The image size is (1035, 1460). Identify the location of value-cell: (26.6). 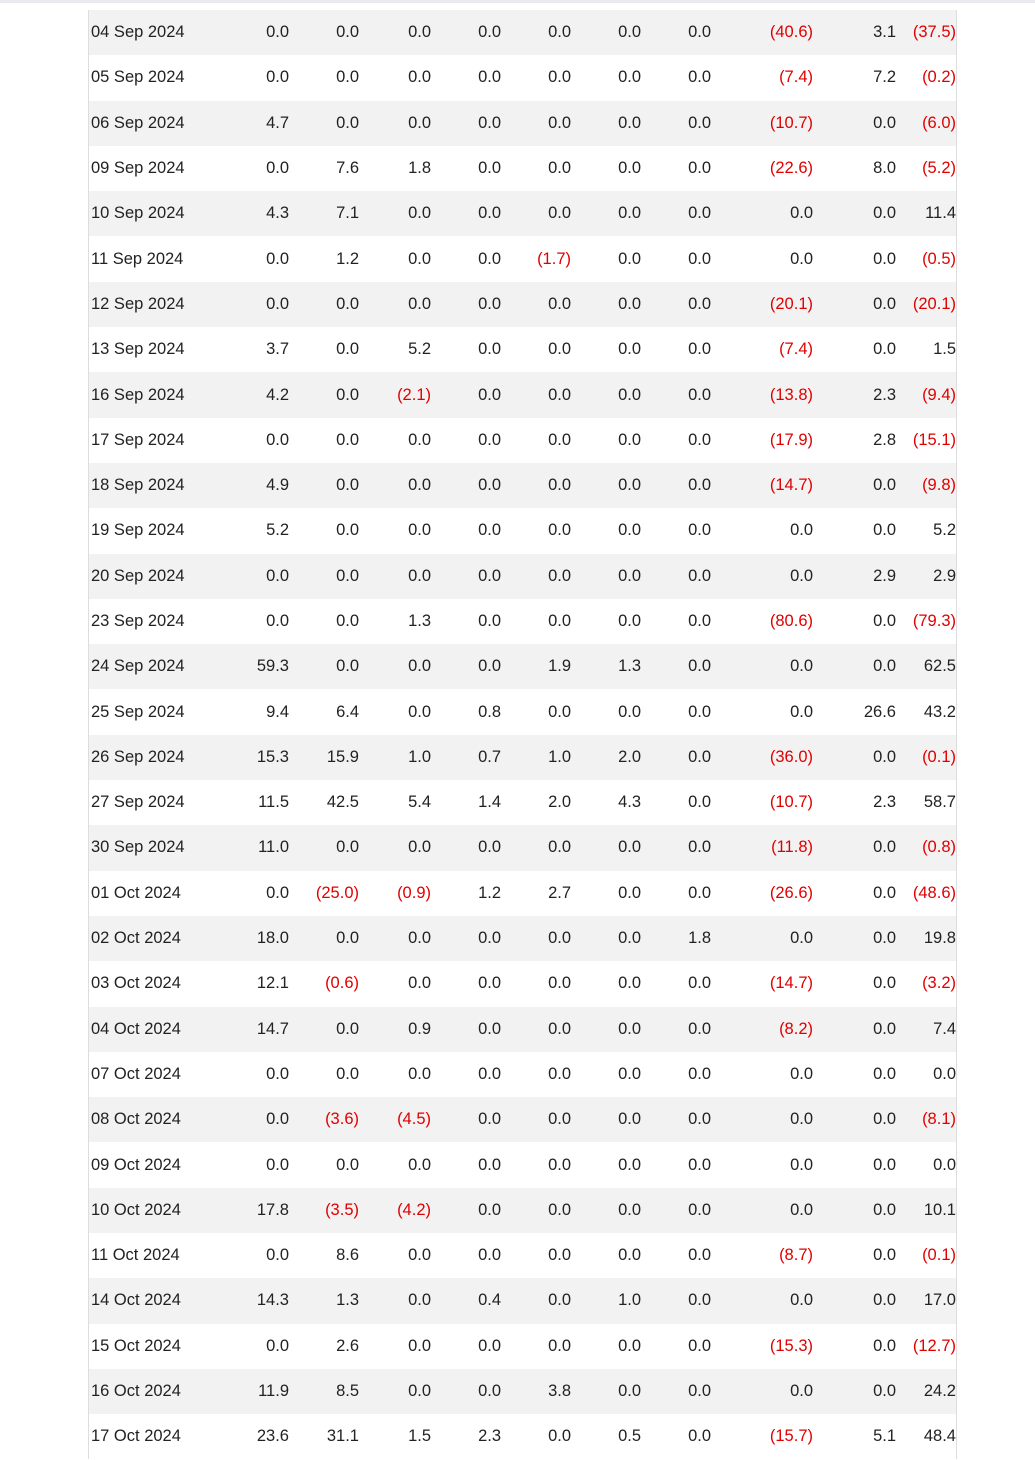
(791, 892).